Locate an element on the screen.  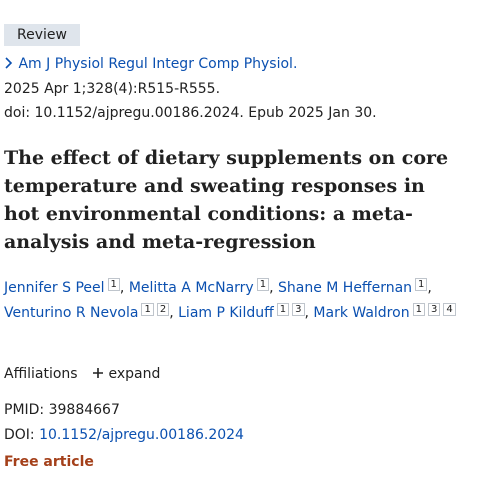
doi-row: DOI: 10.1152/ajpregu.00186.2024 is located at coordinates (124, 435).